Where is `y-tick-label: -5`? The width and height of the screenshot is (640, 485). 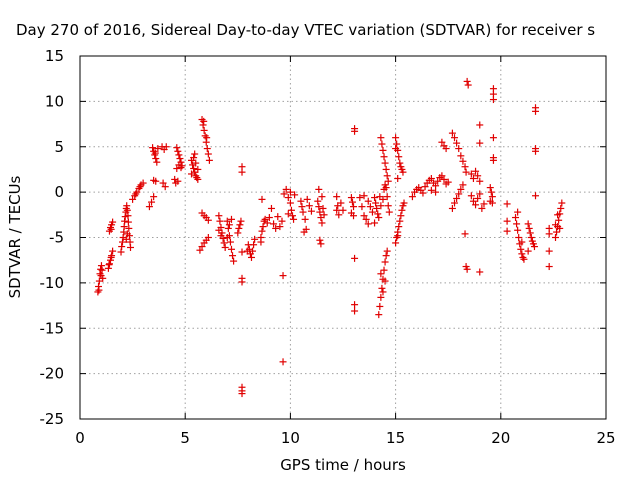 y-tick-label: -5 is located at coordinates (56, 238).